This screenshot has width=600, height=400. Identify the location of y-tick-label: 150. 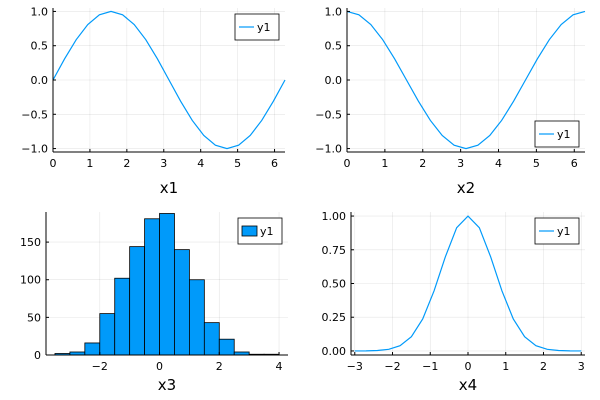
(30, 242).